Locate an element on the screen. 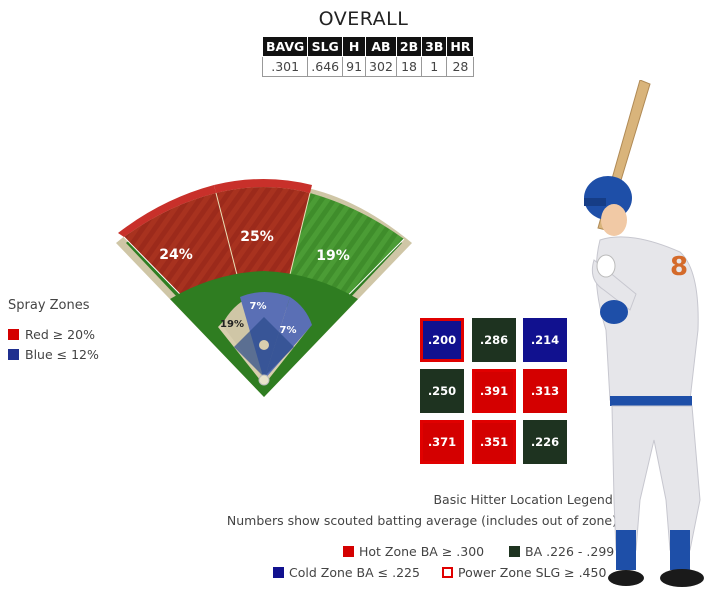  zone-cell: .200 is located at coordinates (442, 340).